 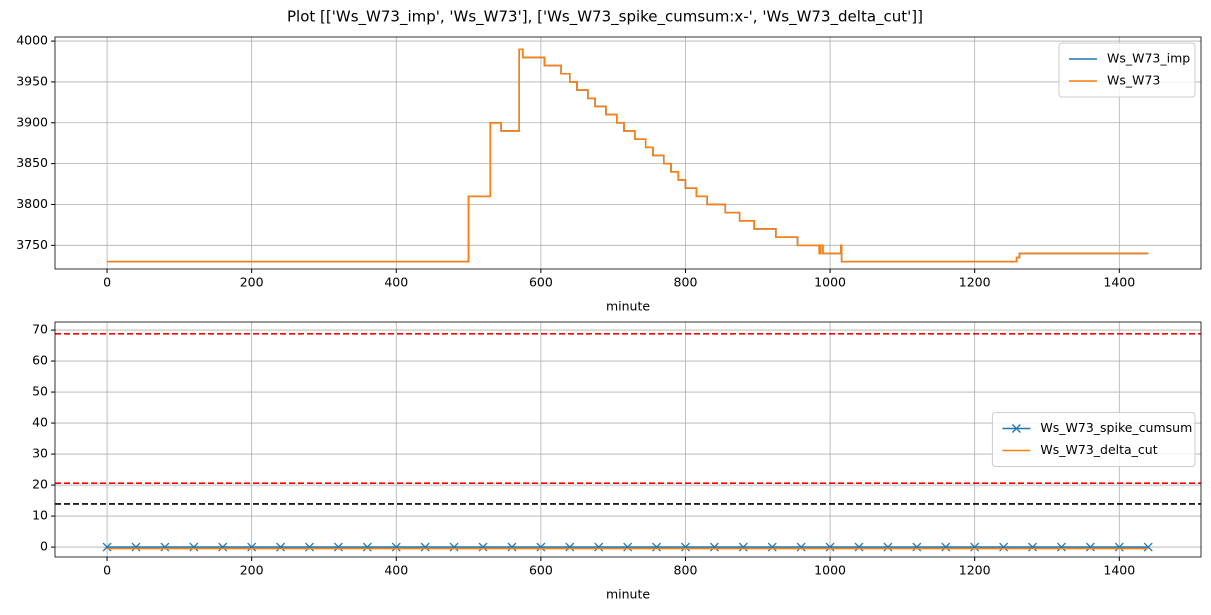 What do you see at coordinates (40, 422) in the screenshot?
I see `y-tick-label: 40` at bounding box center [40, 422].